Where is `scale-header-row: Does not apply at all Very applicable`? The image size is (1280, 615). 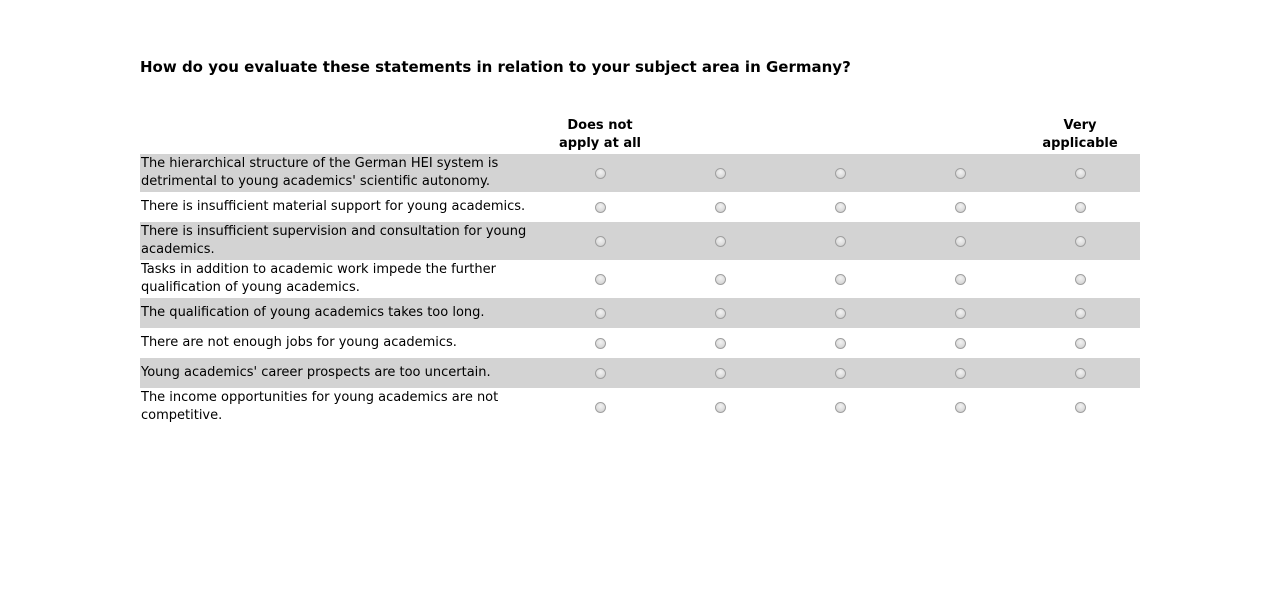 scale-header-row: Does not apply at all Very applicable is located at coordinates (640, 135).